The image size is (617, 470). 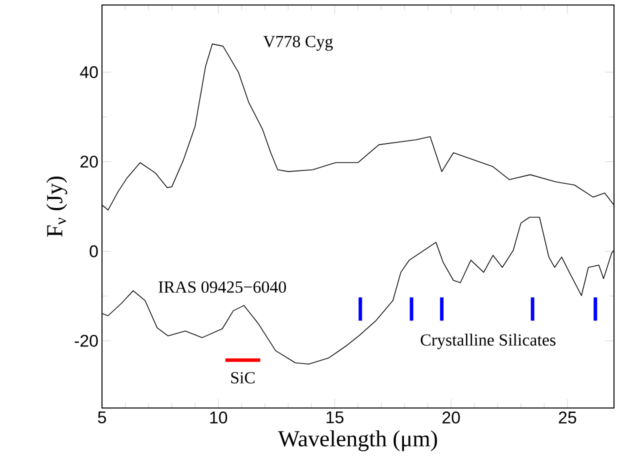 I want to click on x-tick-label: 20, so click(x=451, y=418).